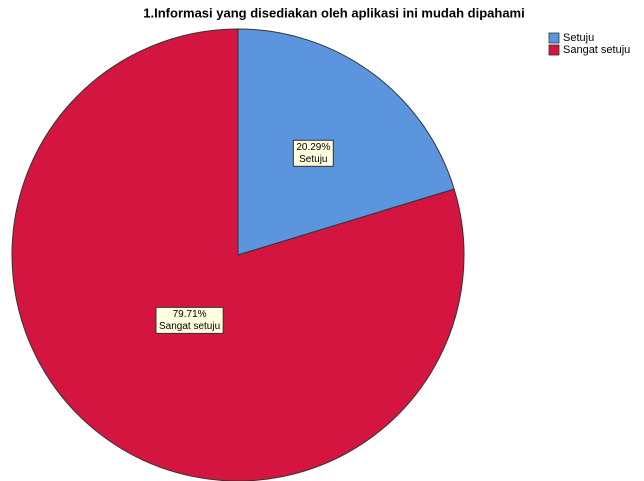 The width and height of the screenshot is (644, 481). What do you see at coordinates (313, 147) in the screenshot?
I see `data-label-value: 20.29%` at bounding box center [313, 147].